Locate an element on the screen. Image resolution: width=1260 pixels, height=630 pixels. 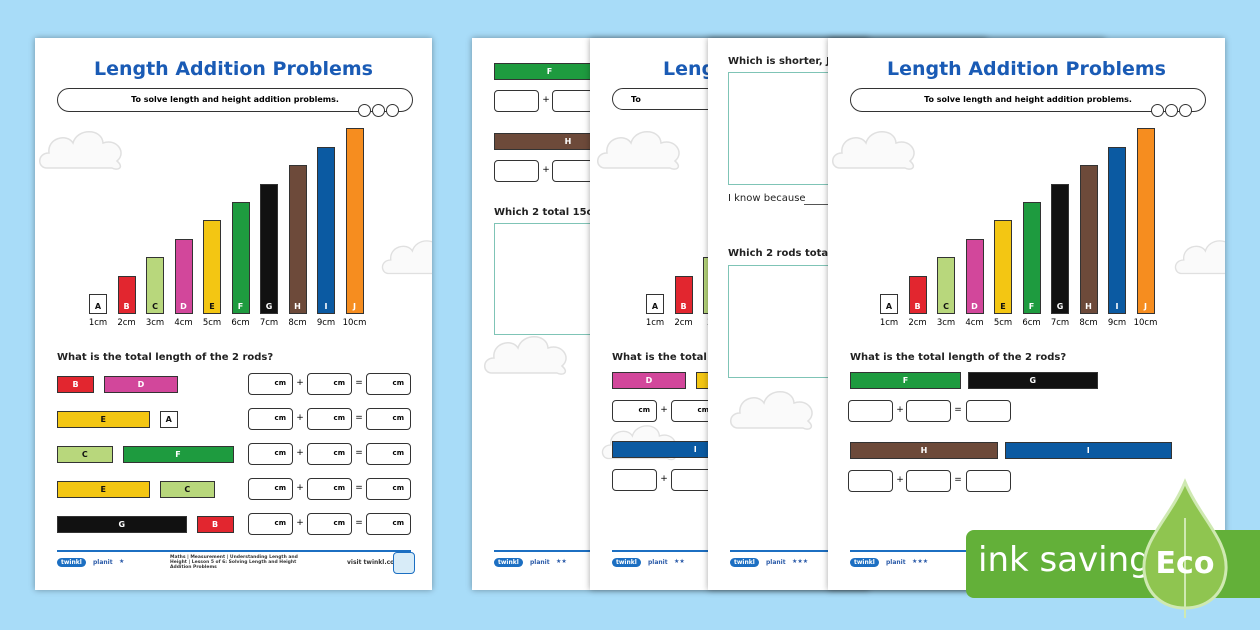
rod-length-label: 8cm is located at coordinates (1088, 323).